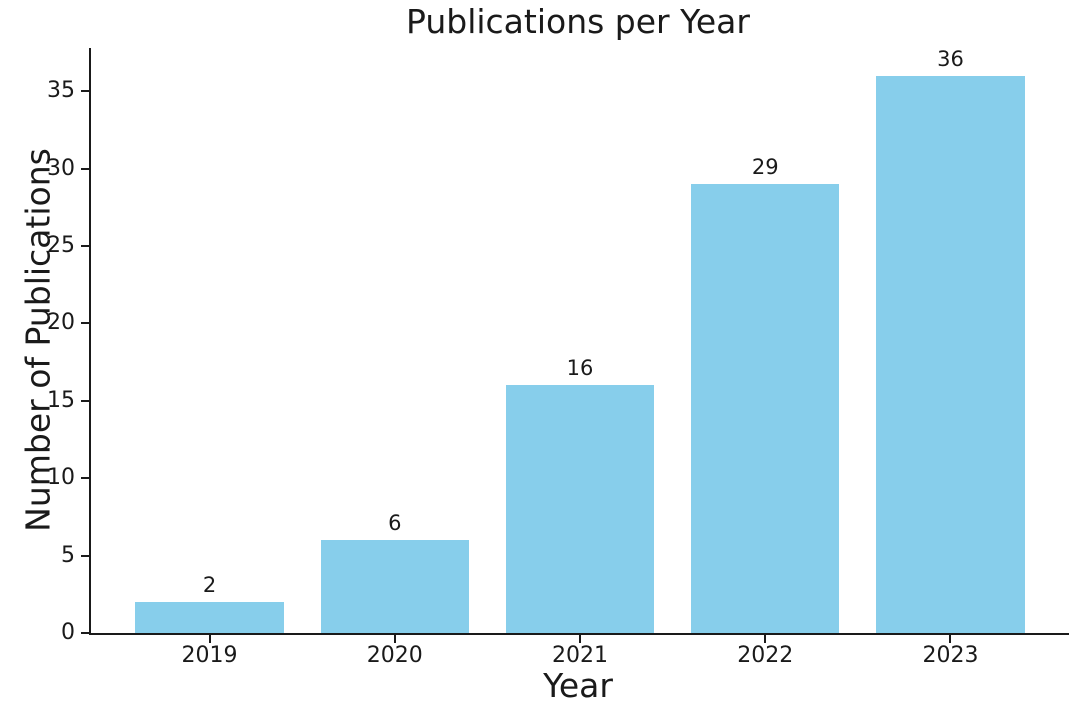 The image size is (1080, 710). Describe the element at coordinates (395, 523) in the screenshot. I see `bar-value-label: 6` at that location.